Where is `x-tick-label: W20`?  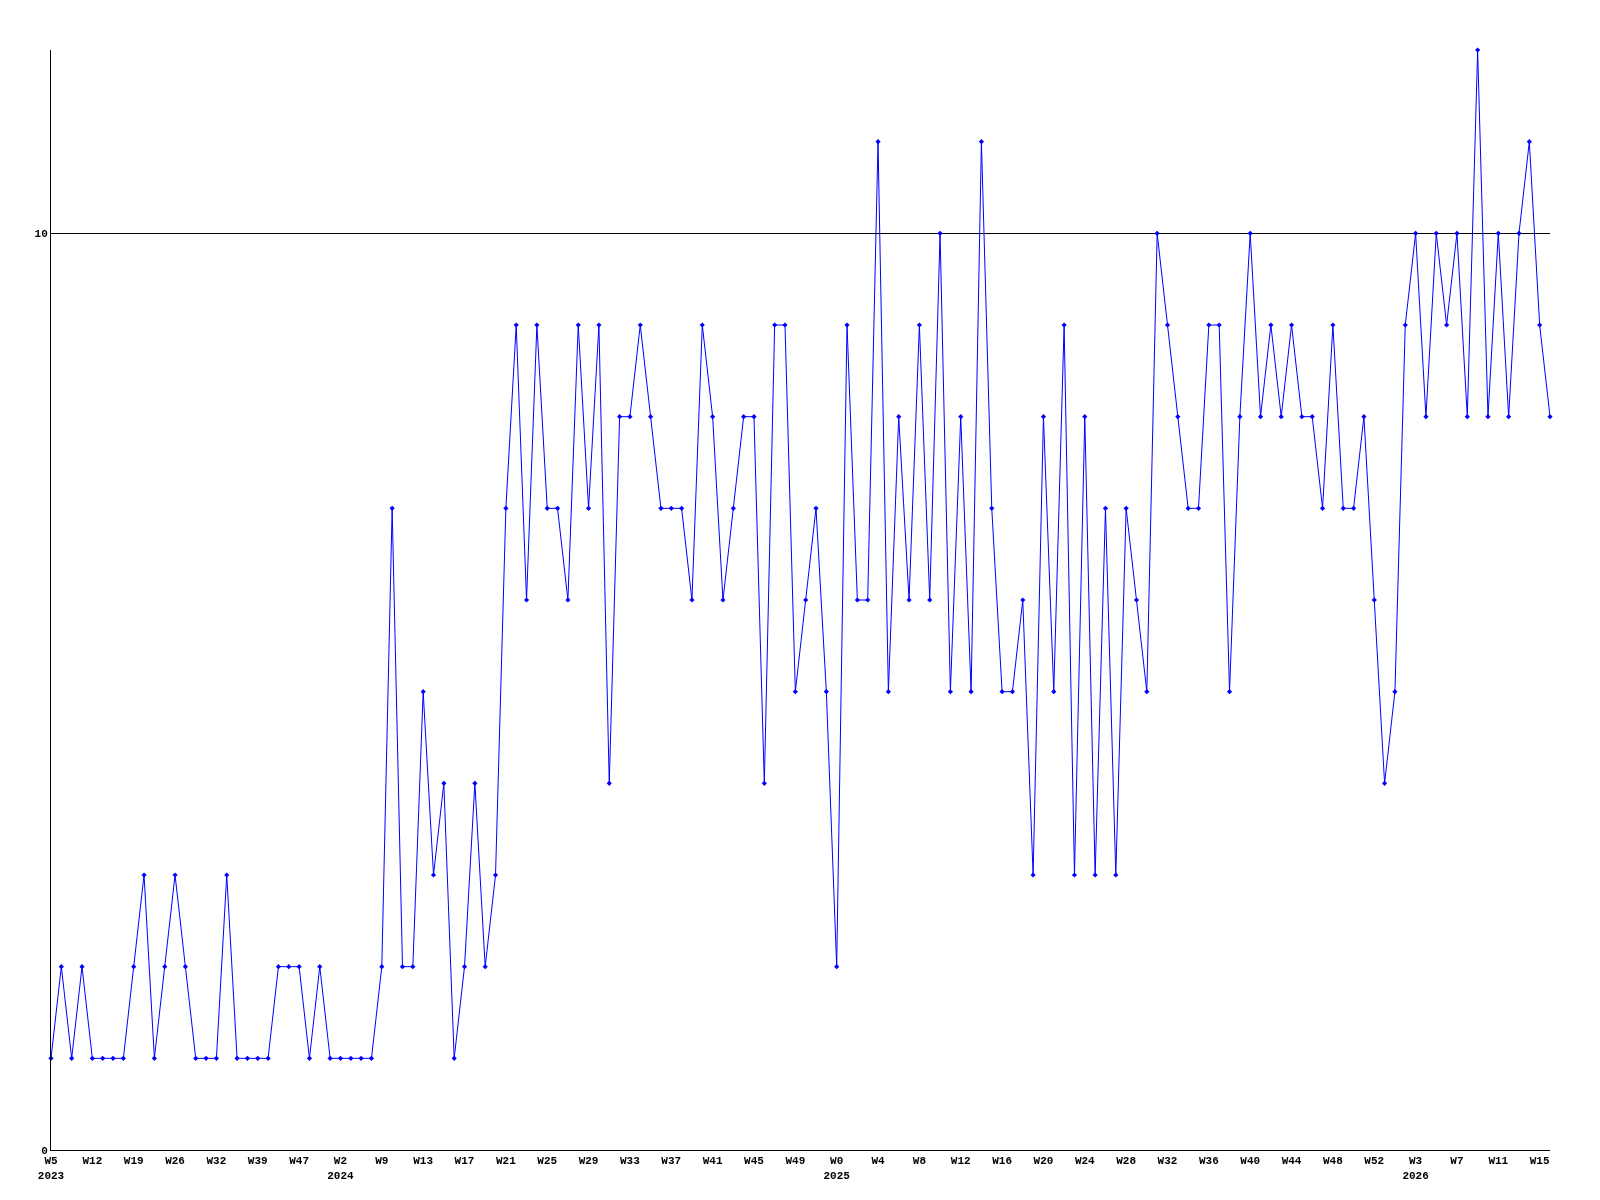 x-tick-label: W20 is located at coordinates (1043, 1161).